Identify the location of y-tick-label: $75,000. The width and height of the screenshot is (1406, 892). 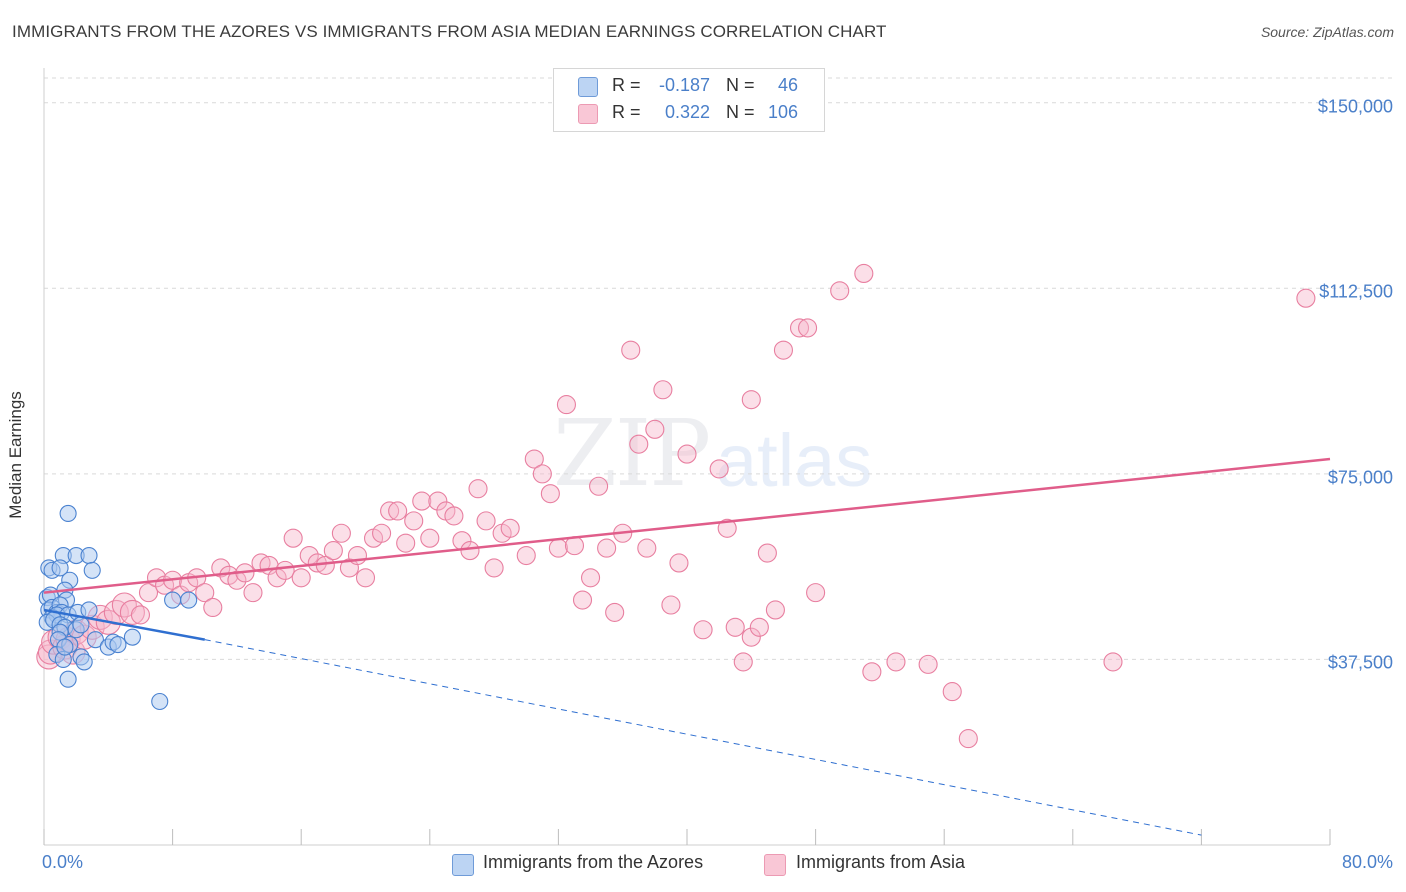
(1360, 477).